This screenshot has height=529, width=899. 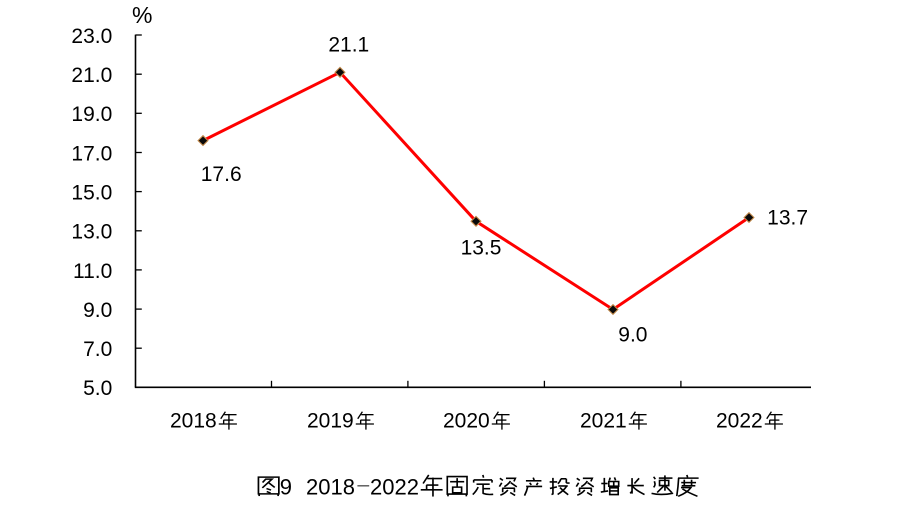 What do you see at coordinates (481, 248) in the screenshot?
I see `svg-text: 13.5` at bounding box center [481, 248].